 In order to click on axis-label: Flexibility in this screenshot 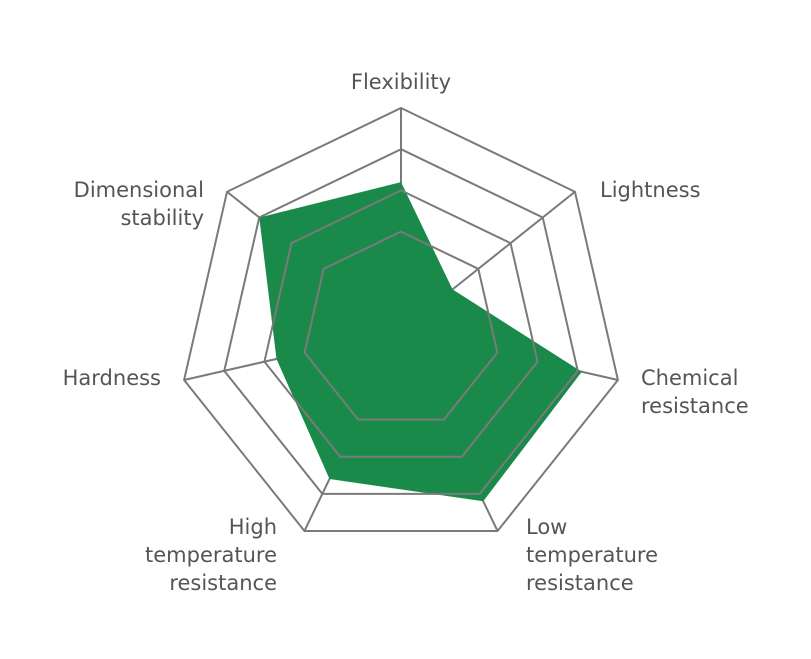, I will do `click(401, 82)`.